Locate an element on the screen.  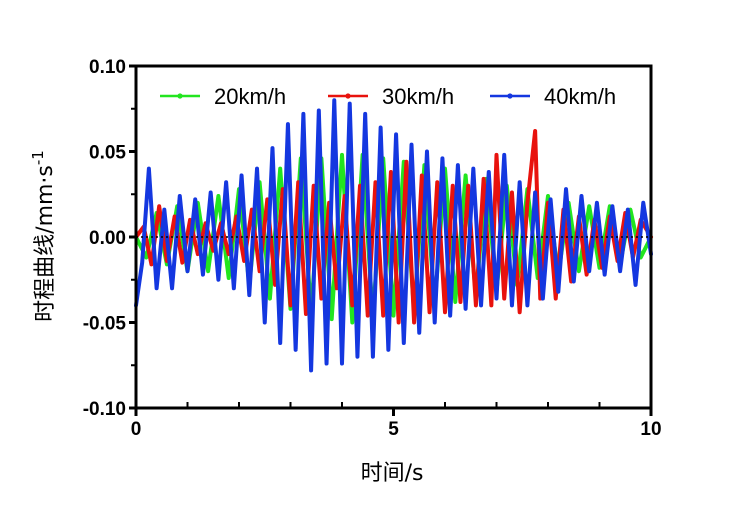
y-axis-title: 时程曲线/mm·s-1 is located at coordinates (43, 236).